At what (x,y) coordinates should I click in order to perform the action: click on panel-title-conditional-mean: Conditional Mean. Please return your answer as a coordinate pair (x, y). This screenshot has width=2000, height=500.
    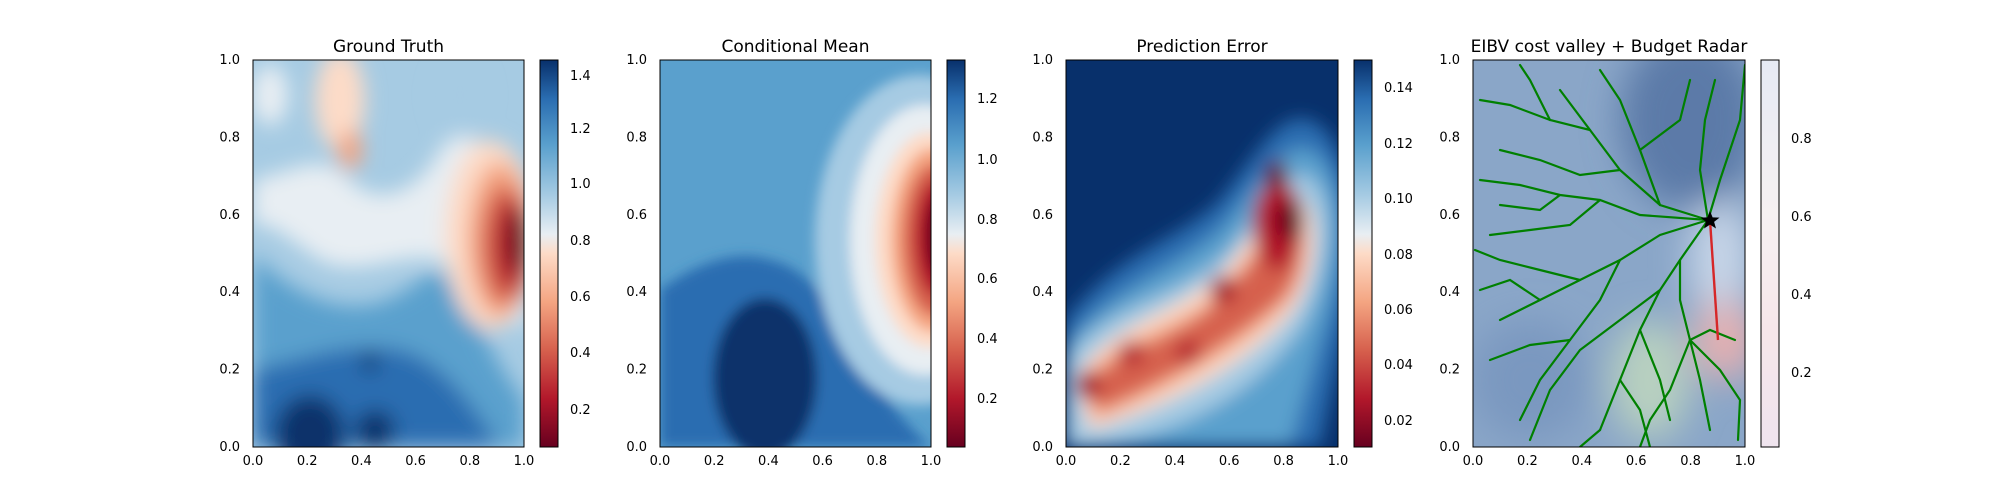
    Looking at the image, I should click on (796, 47).